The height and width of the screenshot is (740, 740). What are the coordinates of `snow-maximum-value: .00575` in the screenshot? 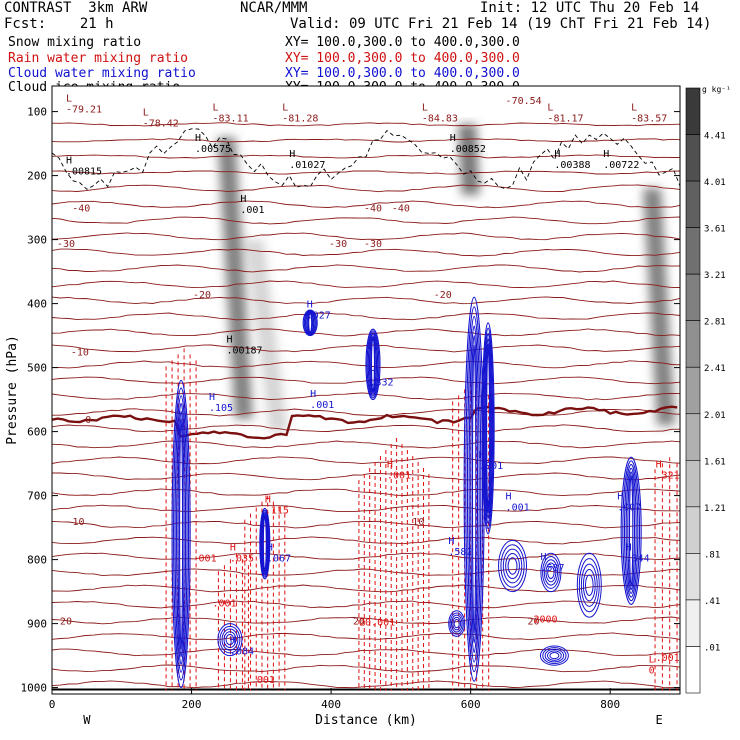 It's located at (213, 149).